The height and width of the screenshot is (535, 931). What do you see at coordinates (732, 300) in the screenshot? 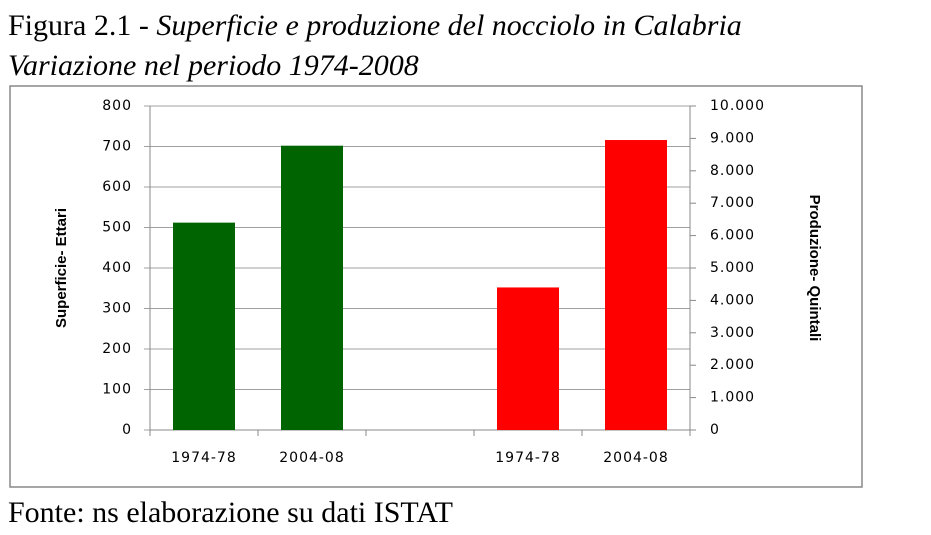
I see `y2-tick-label: 4.000` at bounding box center [732, 300].